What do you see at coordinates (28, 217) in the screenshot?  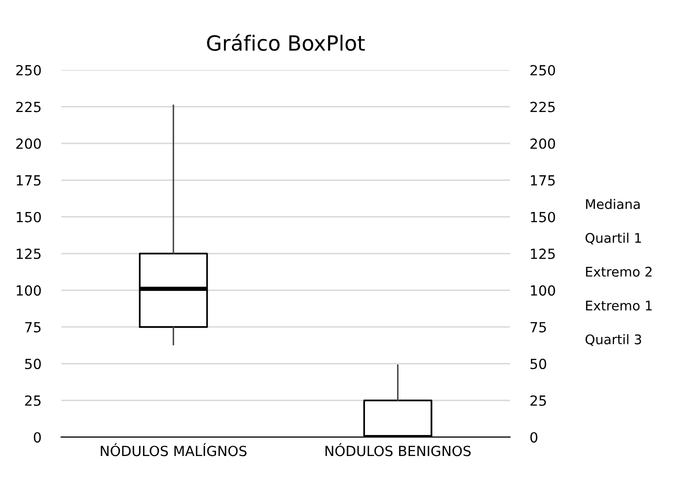 I see `y-tick-label: 150` at bounding box center [28, 217].